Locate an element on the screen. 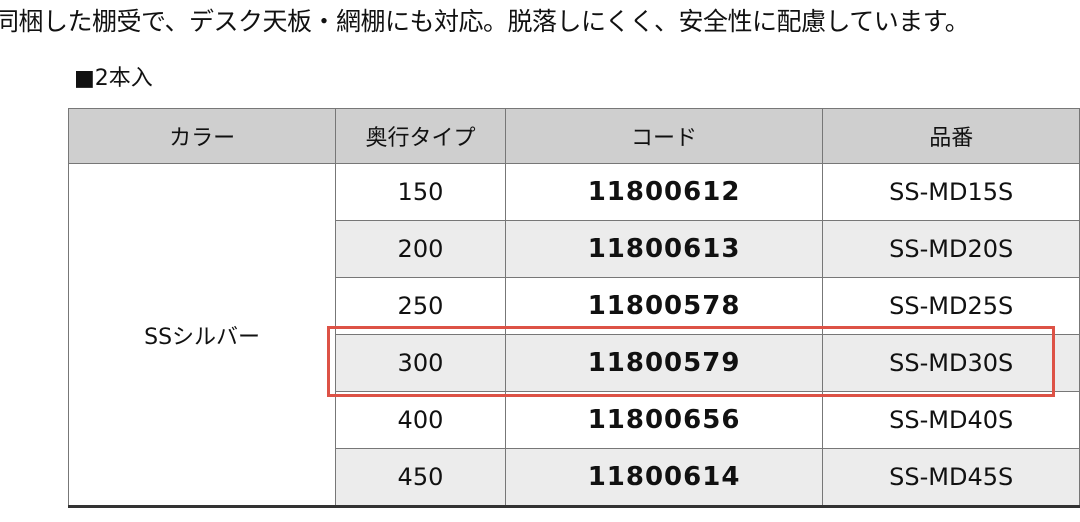  code-cell: 11800656 is located at coordinates (664, 420).